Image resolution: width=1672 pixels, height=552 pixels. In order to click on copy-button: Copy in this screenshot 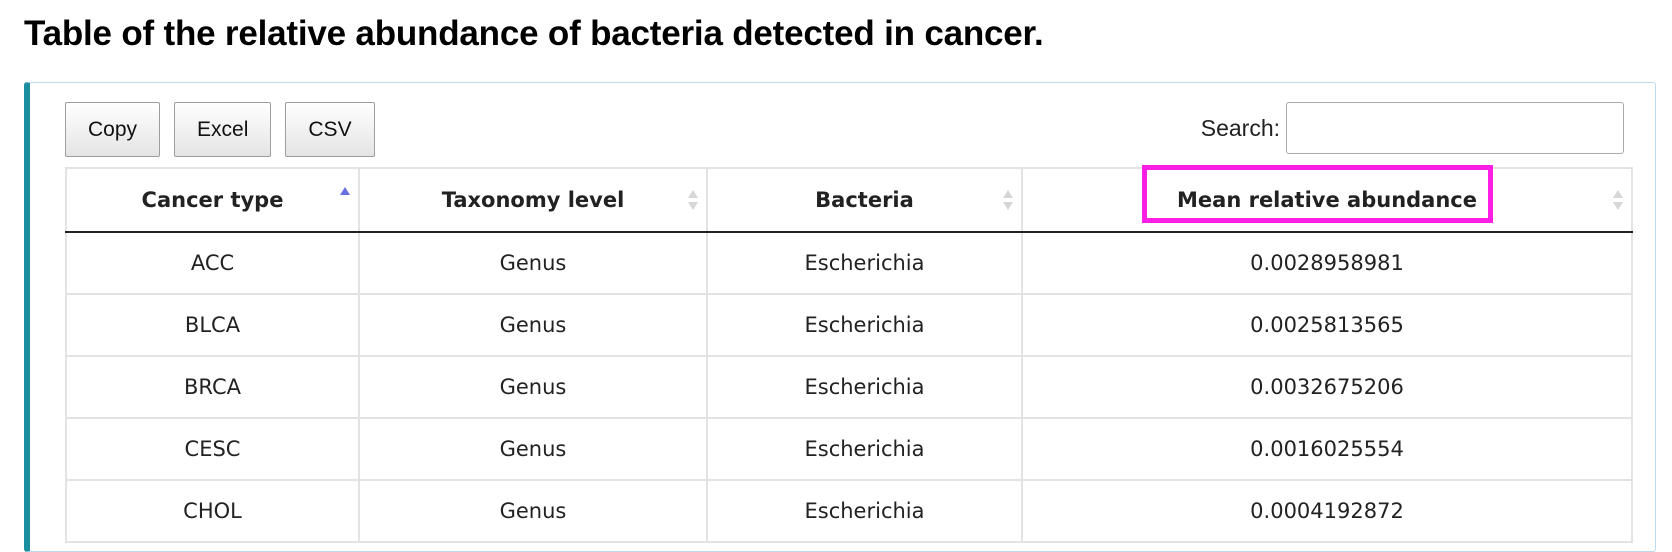, I will do `click(113, 129)`.